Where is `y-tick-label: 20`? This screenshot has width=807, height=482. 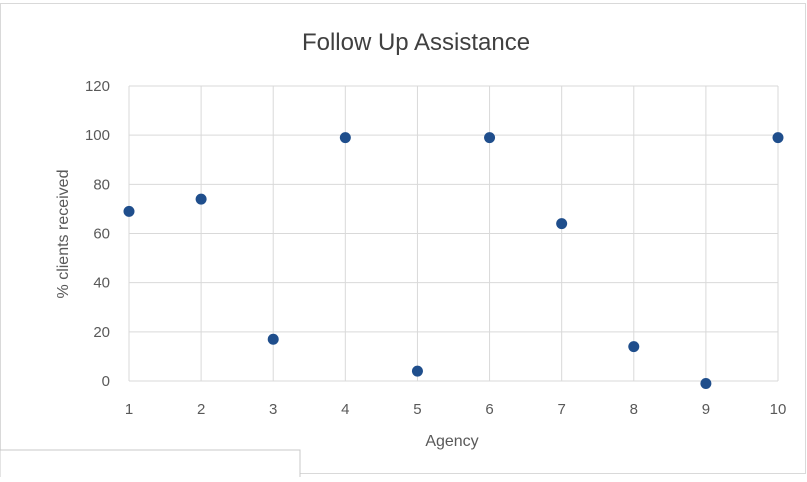 y-tick-label: 20 is located at coordinates (101, 332).